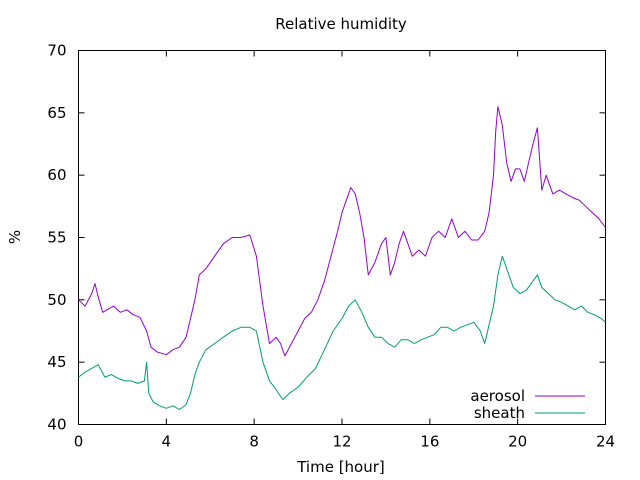 This screenshot has width=640, height=480. I want to click on x-tick-label: 12, so click(341, 442).